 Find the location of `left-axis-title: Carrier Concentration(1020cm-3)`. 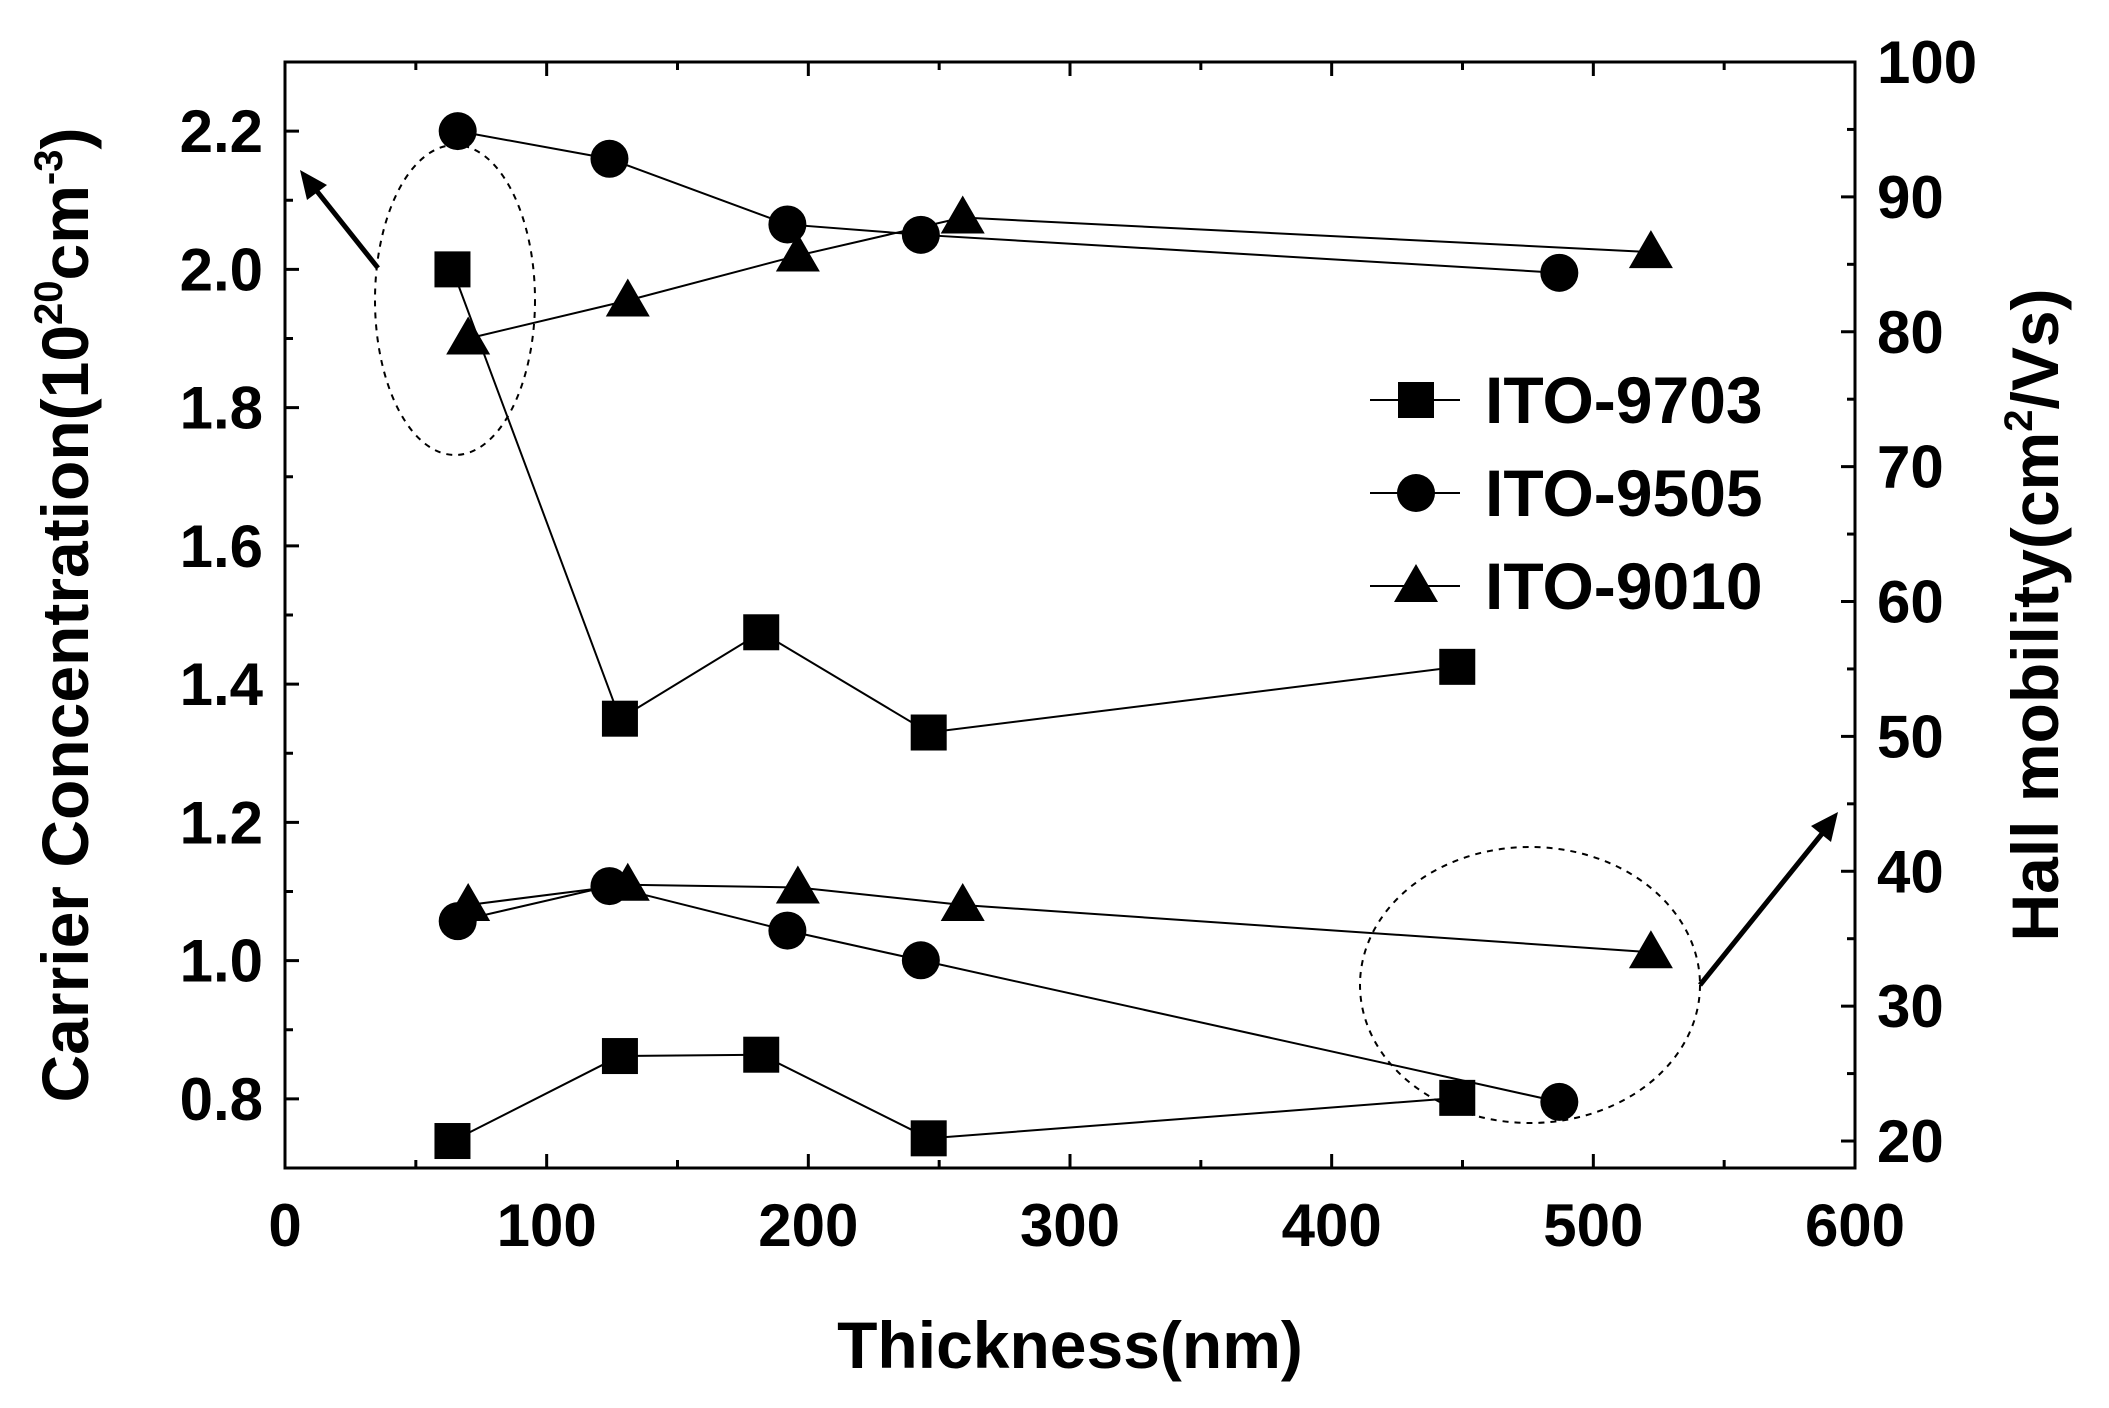

left-axis-title: Carrier Concentration(1020cm-3) is located at coordinates (64, 615).